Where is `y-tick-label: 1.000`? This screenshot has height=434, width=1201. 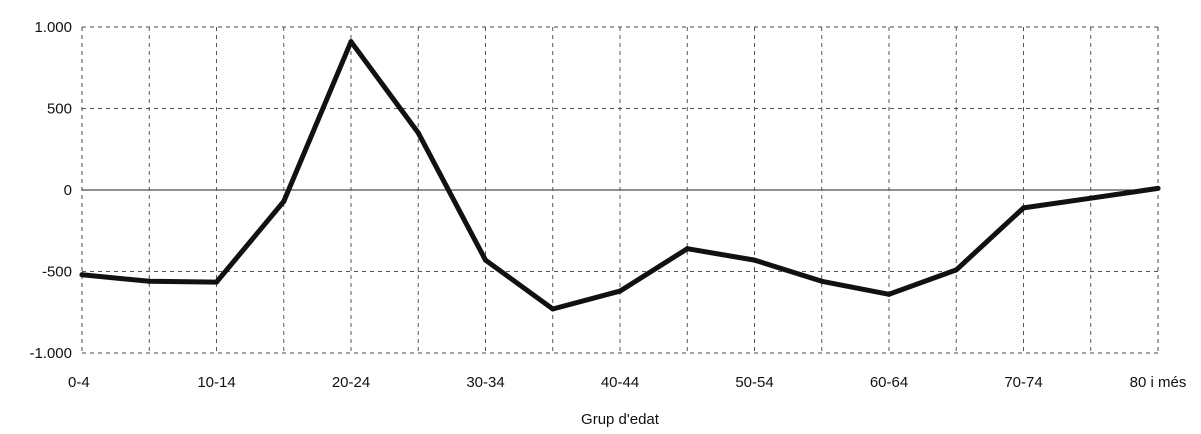 y-tick-label: 1.000 is located at coordinates (53, 27).